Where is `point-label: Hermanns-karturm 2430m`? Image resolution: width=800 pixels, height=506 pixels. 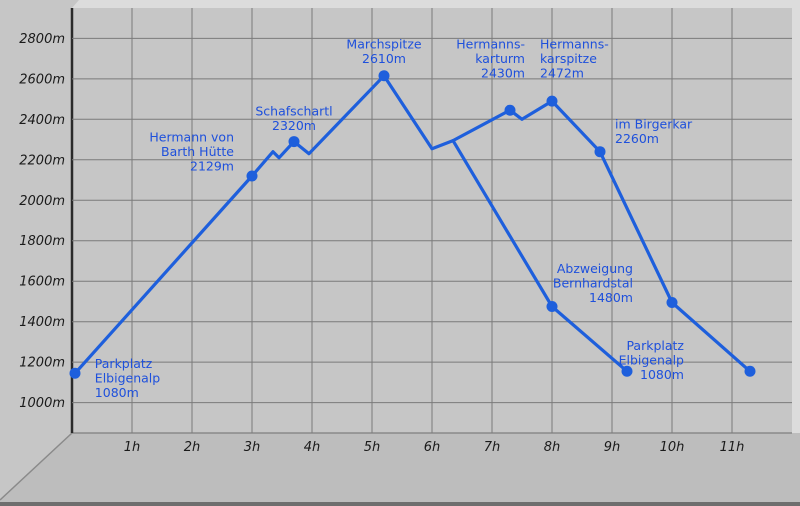
point-label: Hermanns-karturm 2430m is located at coordinates (490, 58).